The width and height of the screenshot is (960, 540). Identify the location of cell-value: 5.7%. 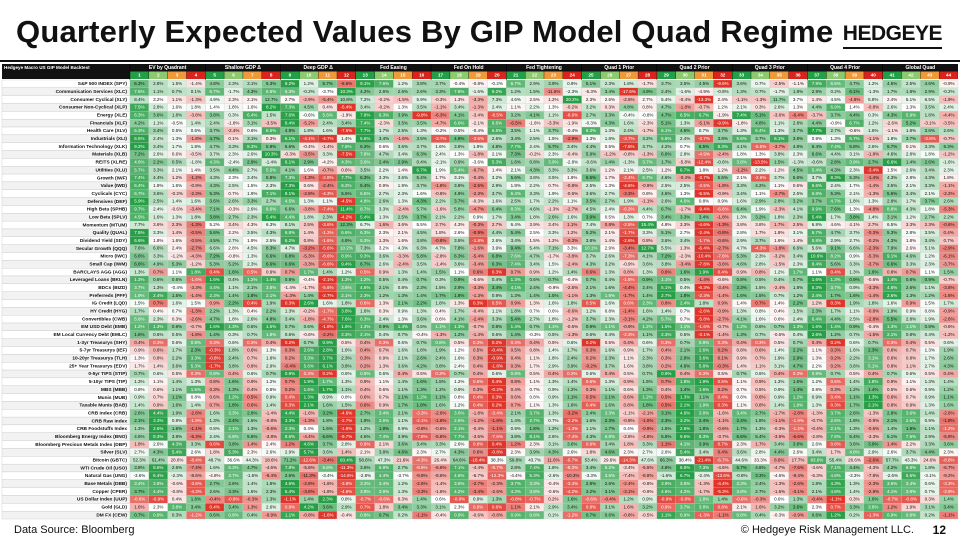
(854, 138).